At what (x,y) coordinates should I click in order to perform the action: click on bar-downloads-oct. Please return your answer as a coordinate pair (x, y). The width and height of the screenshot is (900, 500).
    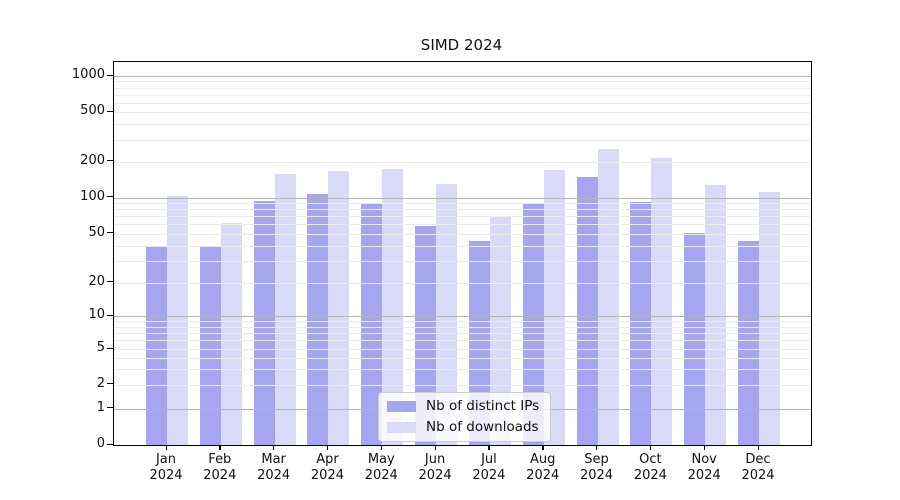
    Looking at the image, I should click on (662, 301).